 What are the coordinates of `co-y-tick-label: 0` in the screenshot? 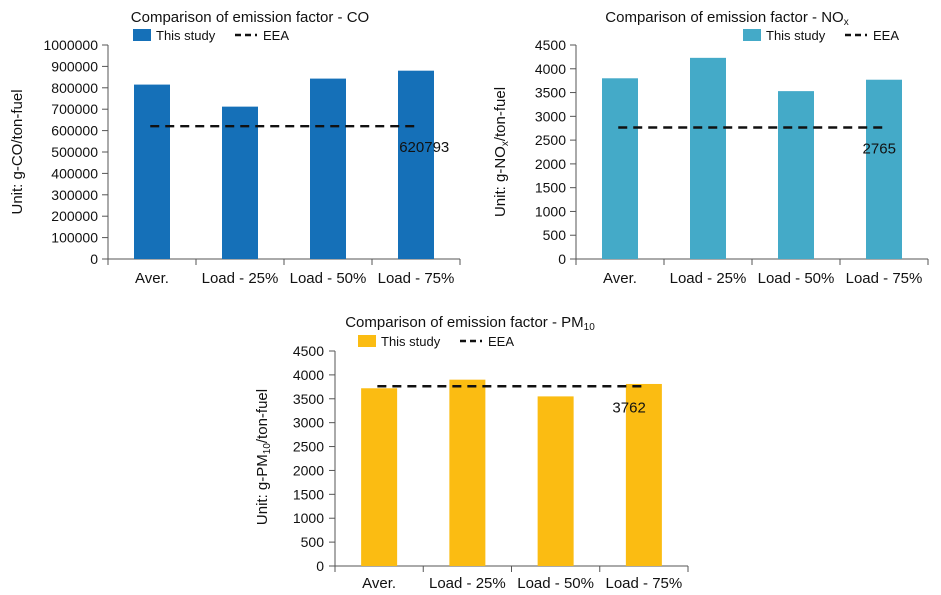 It's located at (94, 259).